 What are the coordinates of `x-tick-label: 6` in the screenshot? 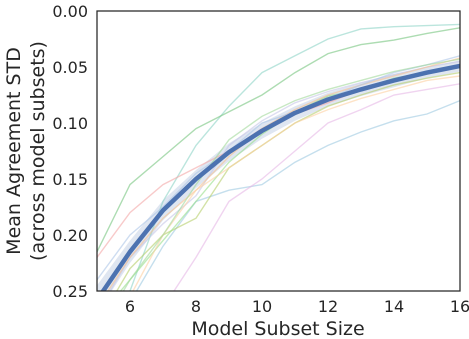 It's located at (130, 306).